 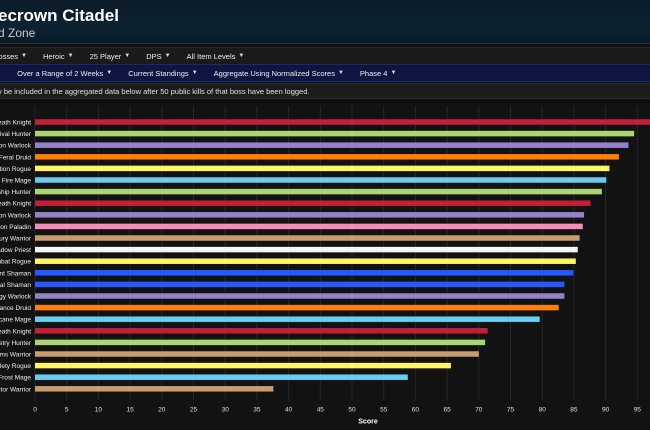 What do you see at coordinates (15, 378) in the screenshot?
I see `category-label: Frost Mage` at bounding box center [15, 378].